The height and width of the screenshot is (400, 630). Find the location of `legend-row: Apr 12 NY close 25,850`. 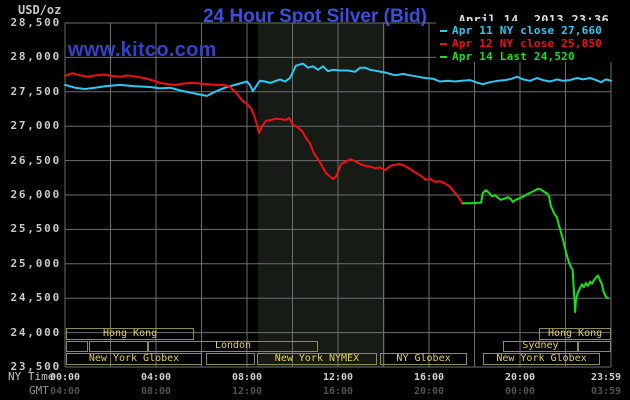

legend-row: Apr 12 NY close 25,850 is located at coordinates (533, 43).